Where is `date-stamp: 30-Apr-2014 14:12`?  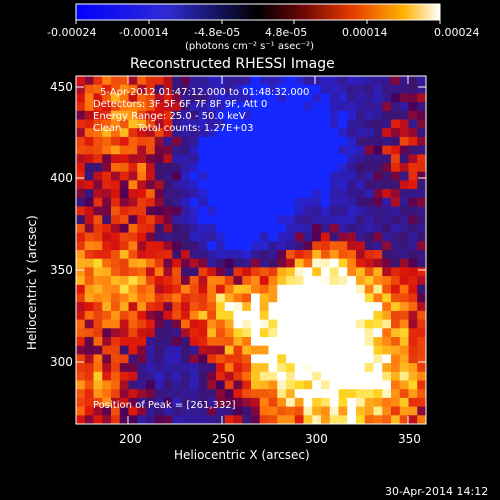
date-stamp: 30-Apr-2014 14:12 is located at coordinates (436, 491).